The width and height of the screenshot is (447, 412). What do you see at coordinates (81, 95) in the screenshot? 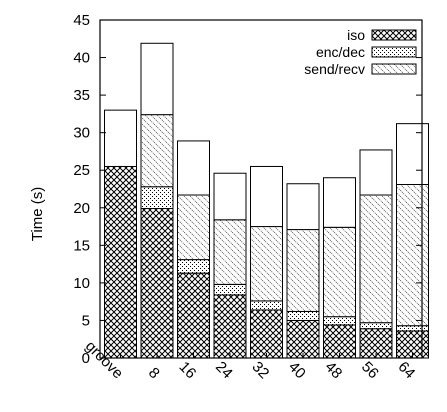
I see `y-tick-label: 35` at bounding box center [81, 95].